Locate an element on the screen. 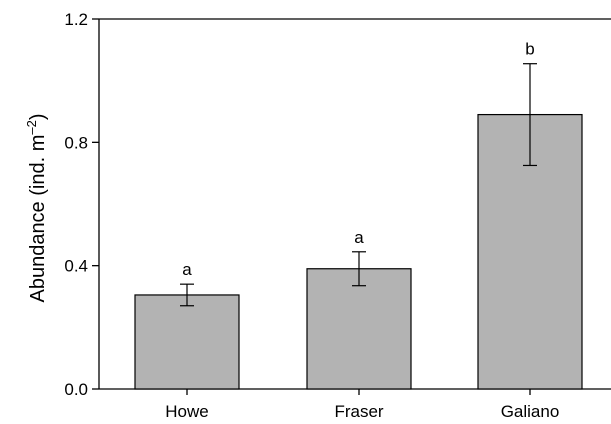 The width and height of the screenshot is (611, 424). x-tick-label-fraser: Fraser is located at coordinates (358, 411).